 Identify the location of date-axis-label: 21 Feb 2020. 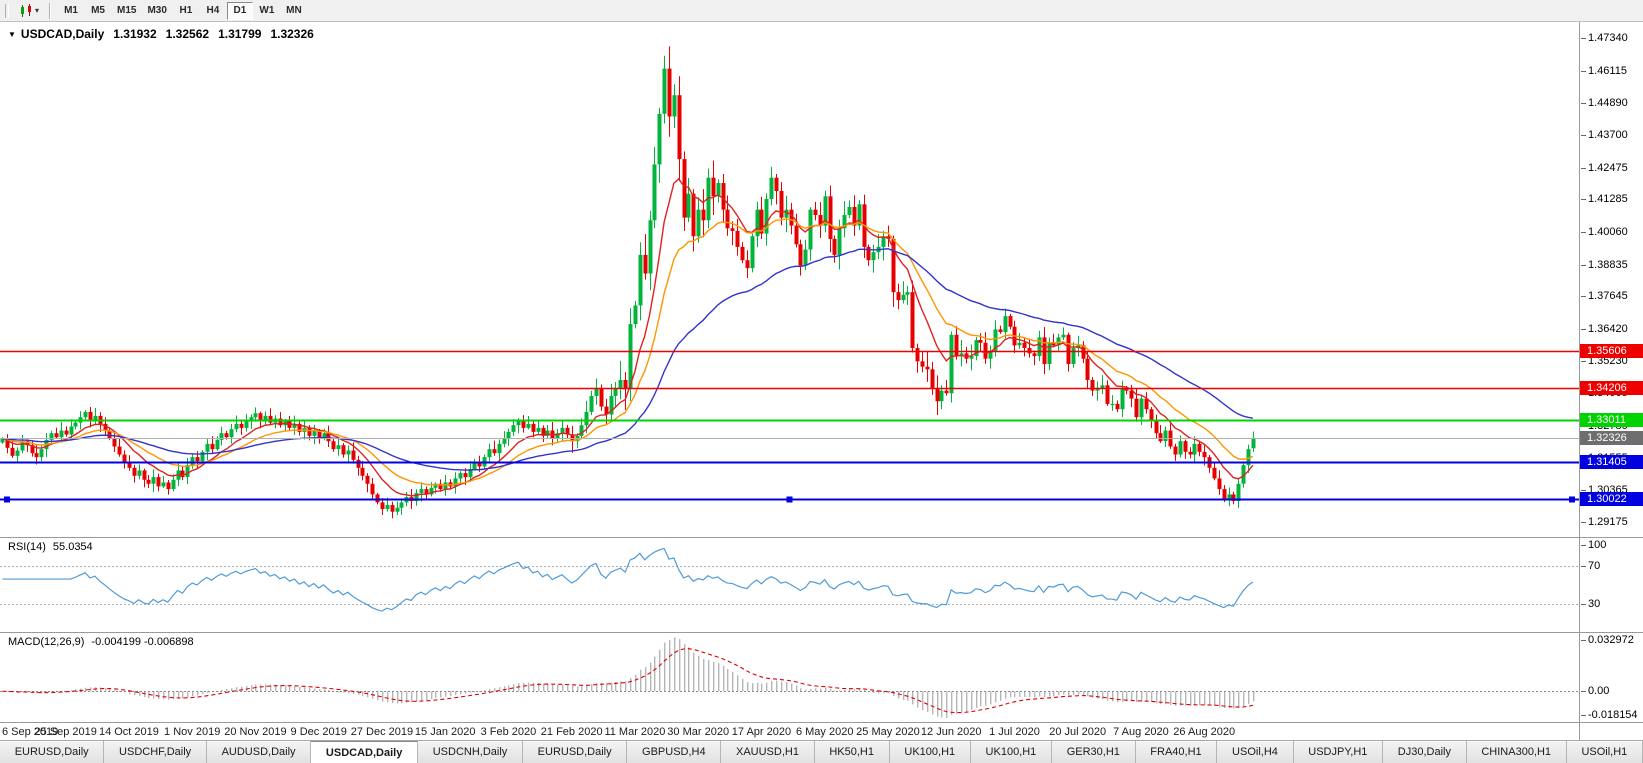
(571, 732).